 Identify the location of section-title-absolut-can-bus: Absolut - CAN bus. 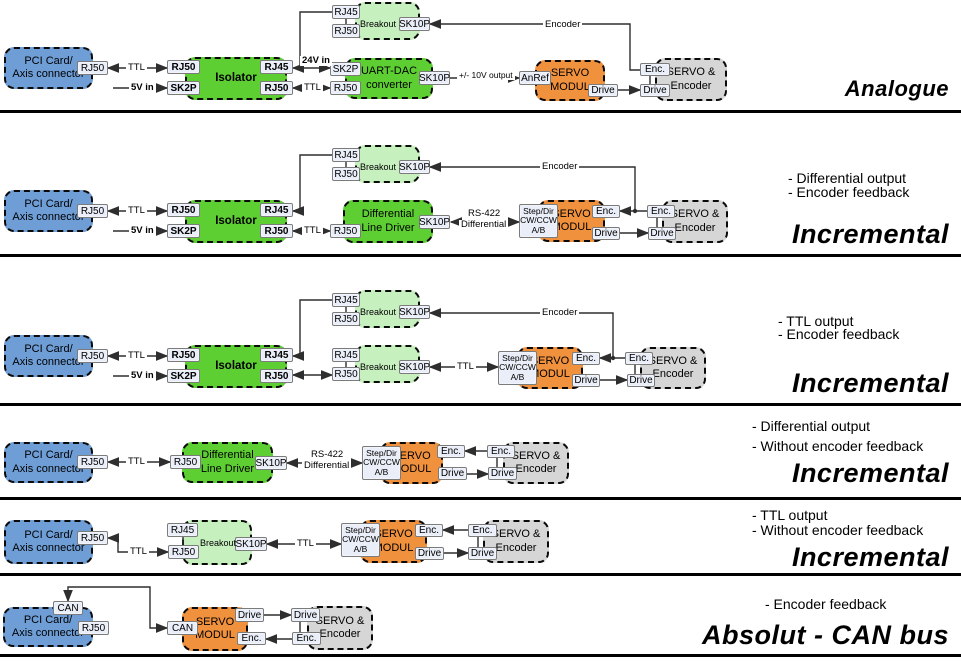
(825, 635).